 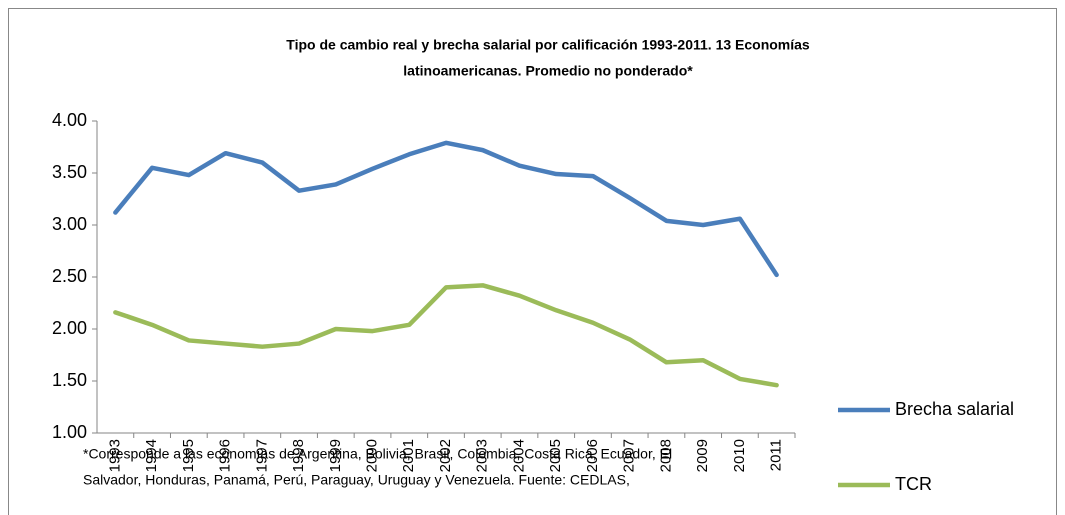 I want to click on legend-label: TCR, so click(x=913, y=484).